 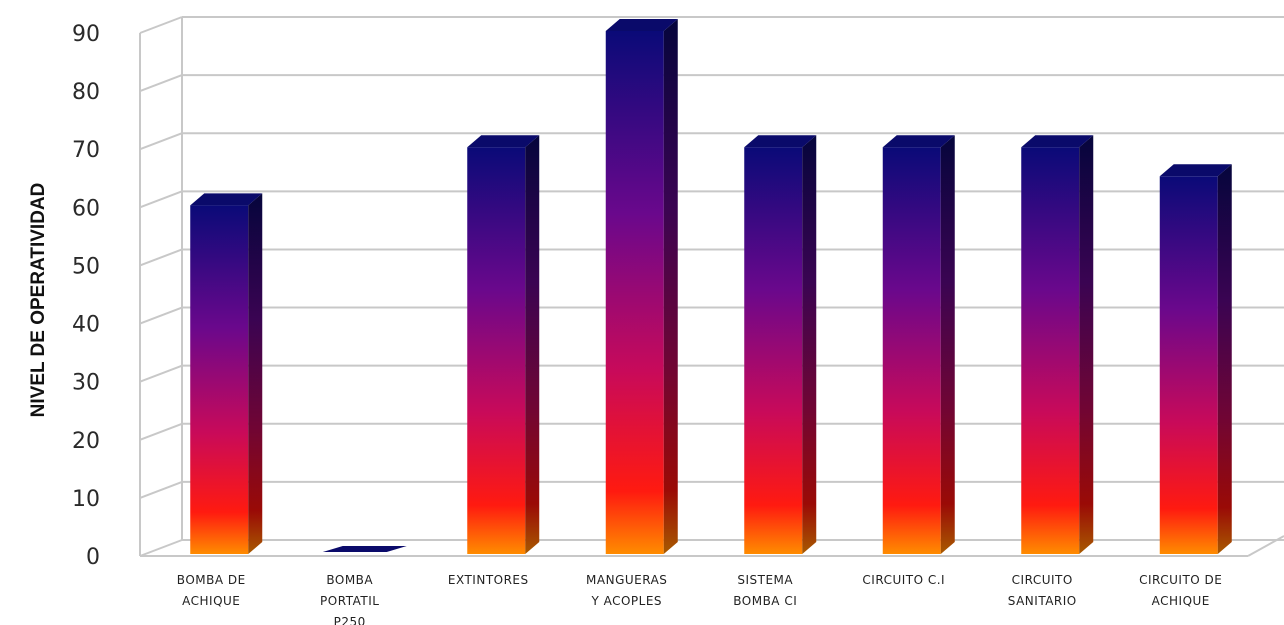 I want to click on x-tick-label: EXTINTORES, so click(x=488, y=580).